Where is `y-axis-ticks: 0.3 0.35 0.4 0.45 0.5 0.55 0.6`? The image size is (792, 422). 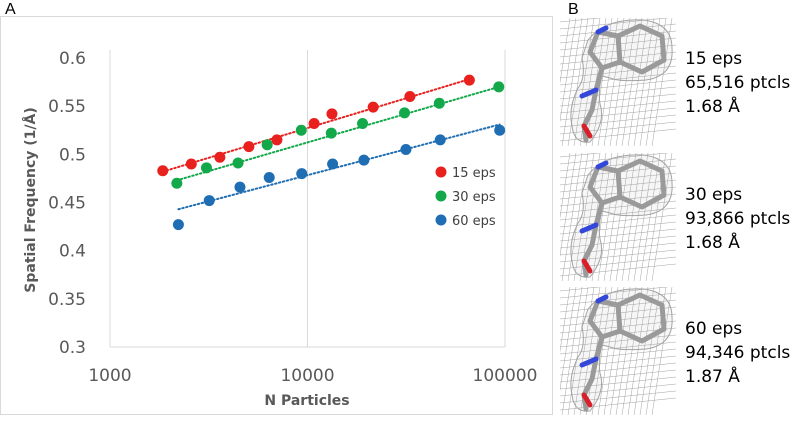
y-axis-ticks: 0.3 0.35 0.4 0.45 0.5 0.55 0.6 is located at coordinates (67, 203).